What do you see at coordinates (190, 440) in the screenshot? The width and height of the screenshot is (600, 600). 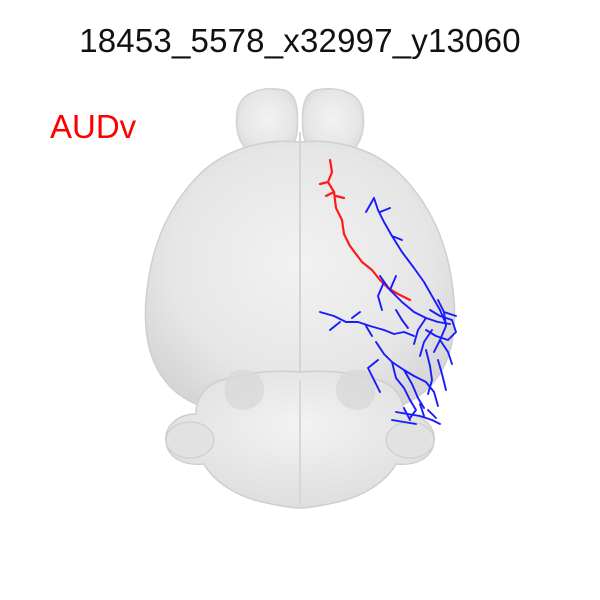 I see `side-lobe-left` at bounding box center [190, 440].